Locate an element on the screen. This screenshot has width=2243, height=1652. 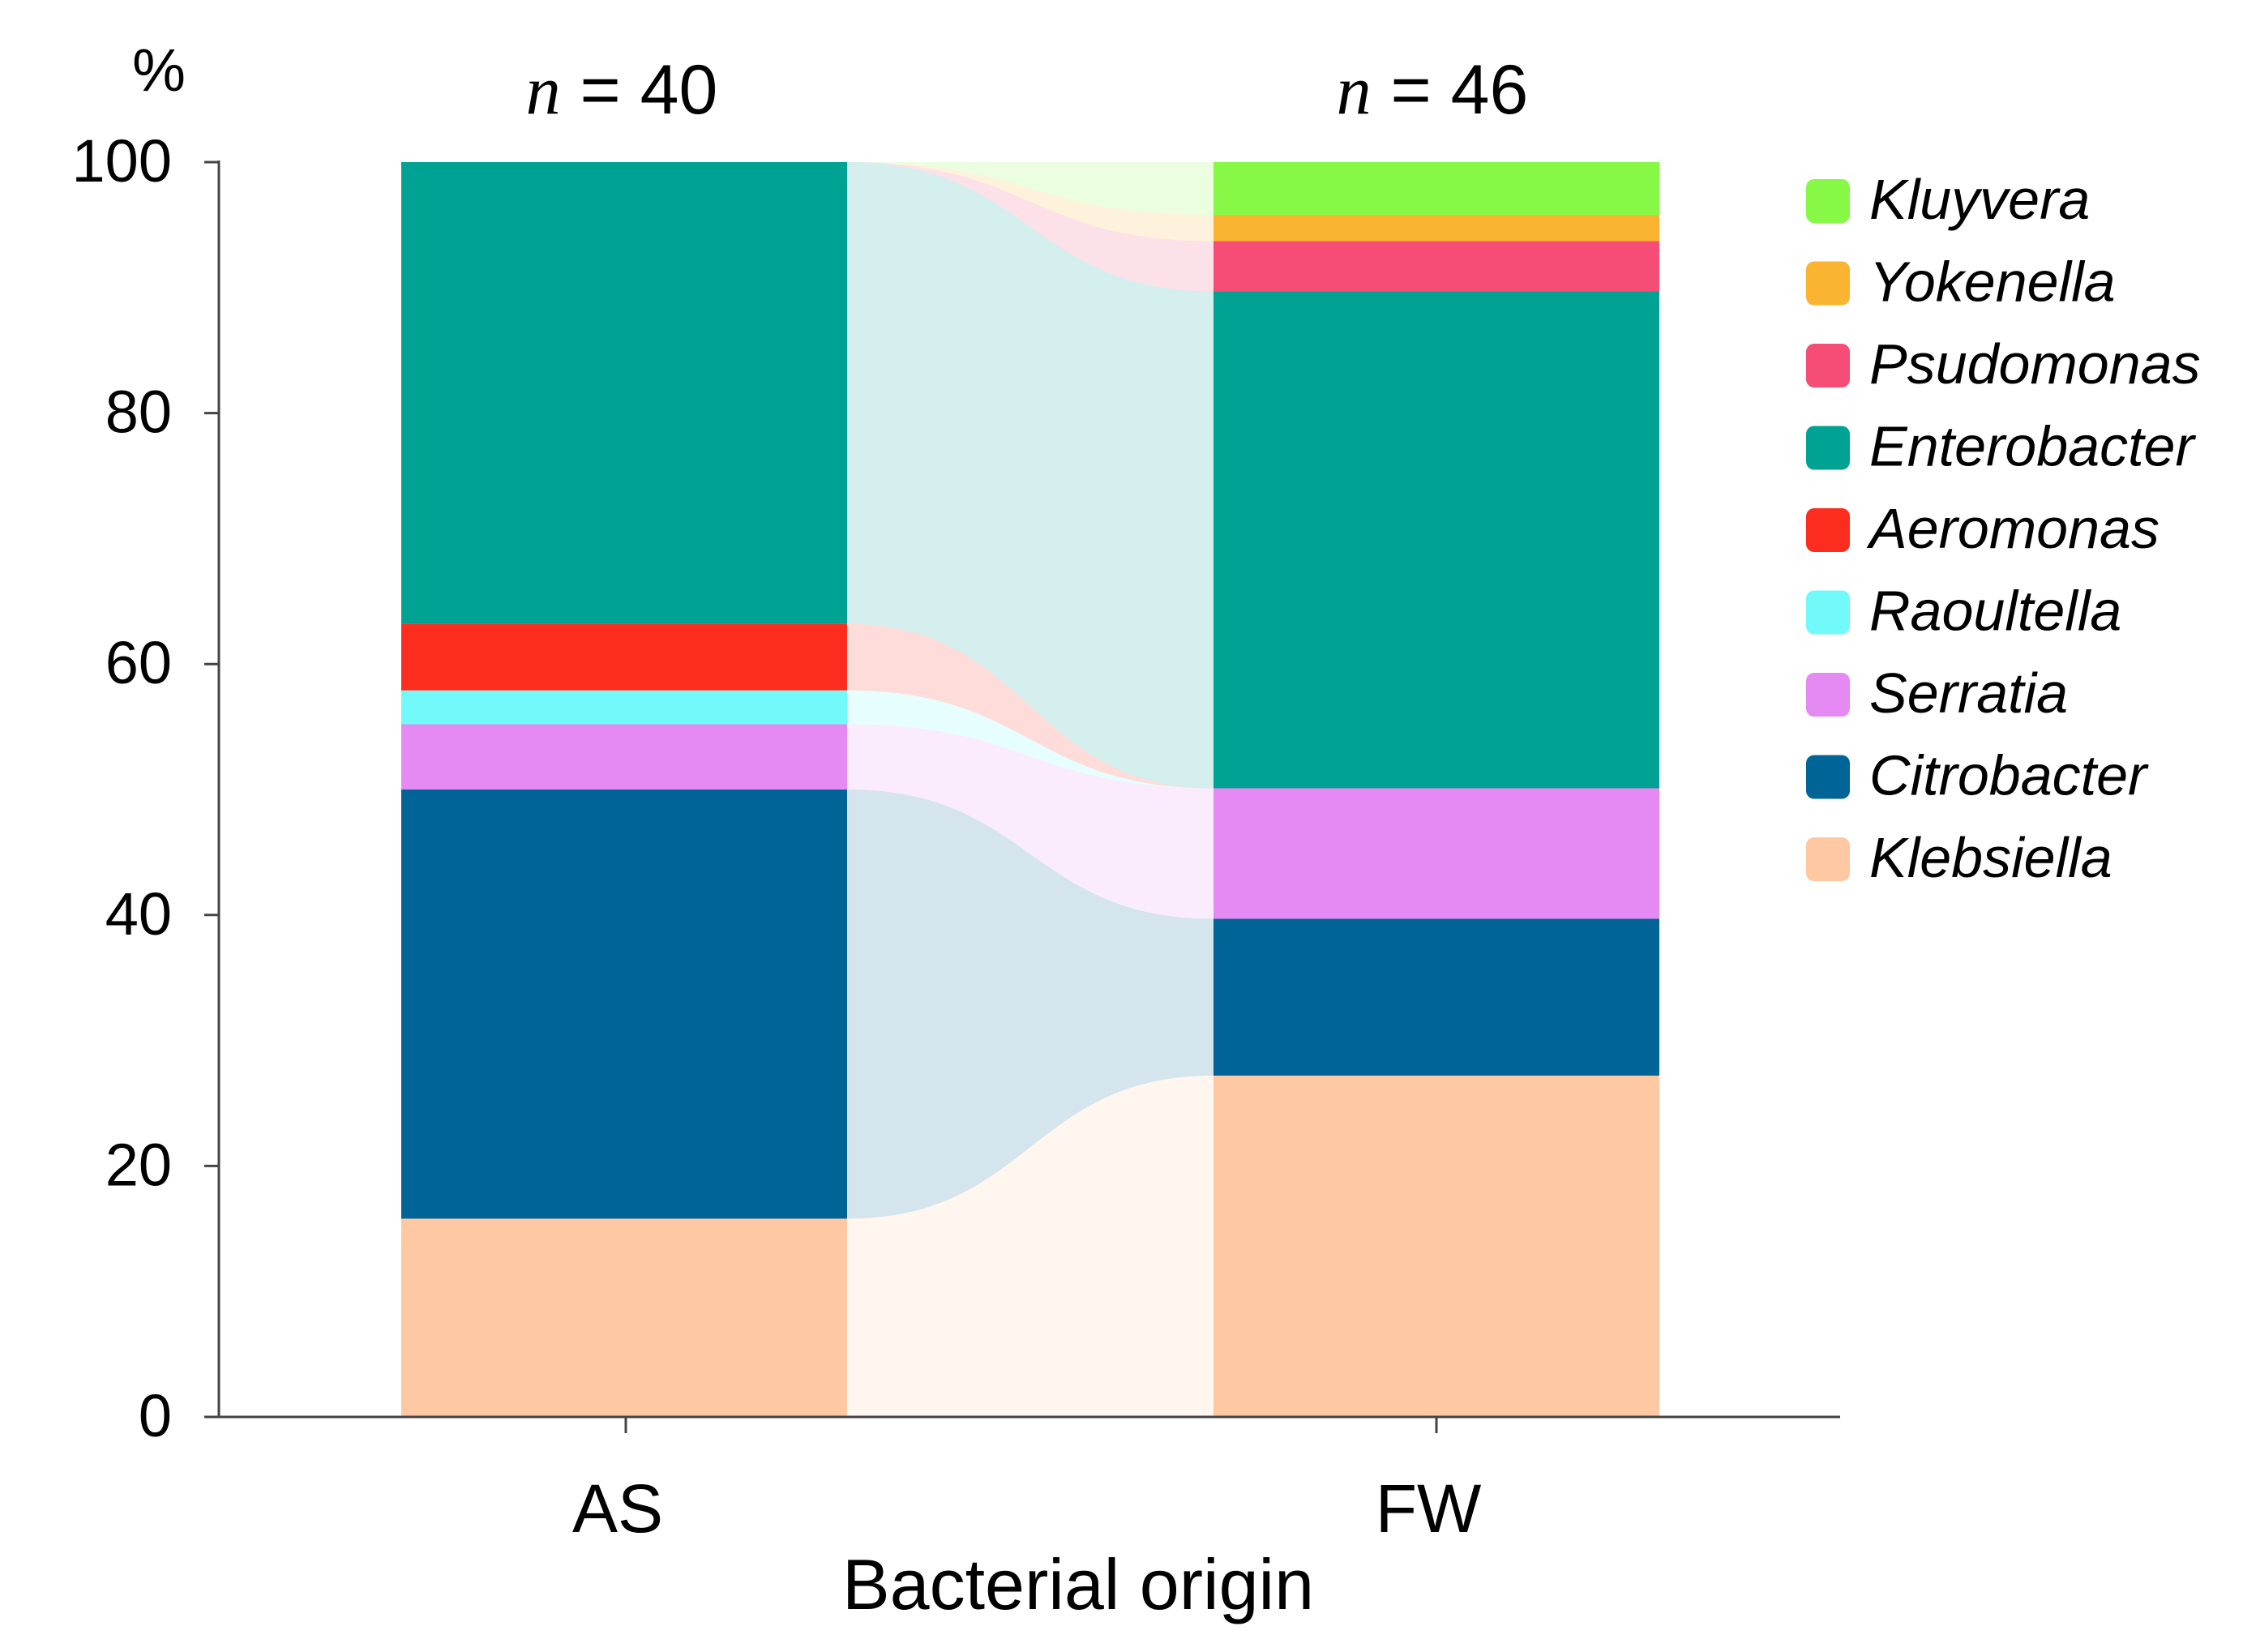
flow-band-yokenella is located at coordinates (1030, 202).